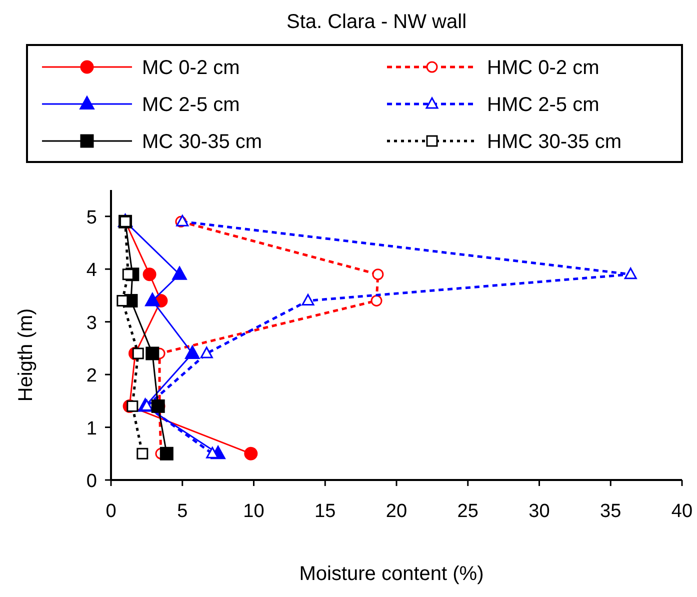 The image size is (697, 597). Describe the element at coordinates (325, 511) in the screenshot. I see `x-tick-label: 15` at that location.